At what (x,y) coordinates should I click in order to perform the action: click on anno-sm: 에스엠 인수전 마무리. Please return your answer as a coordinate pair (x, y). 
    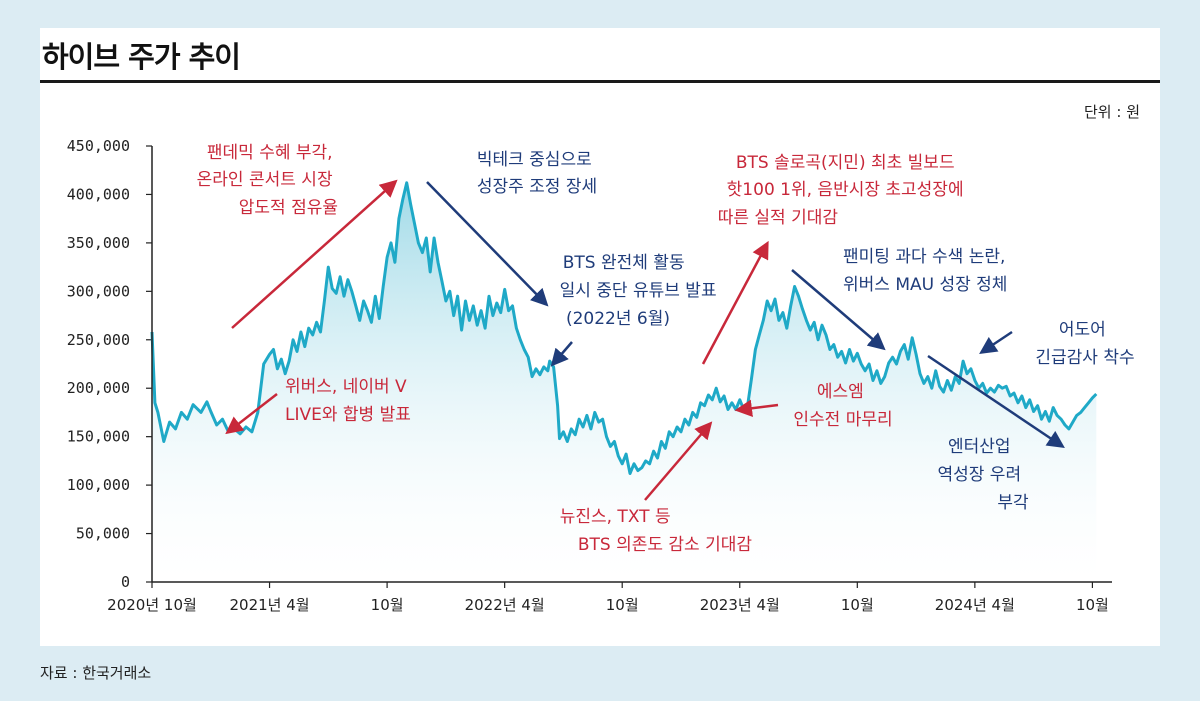
    Looking at the image, I should click on (842, 406).